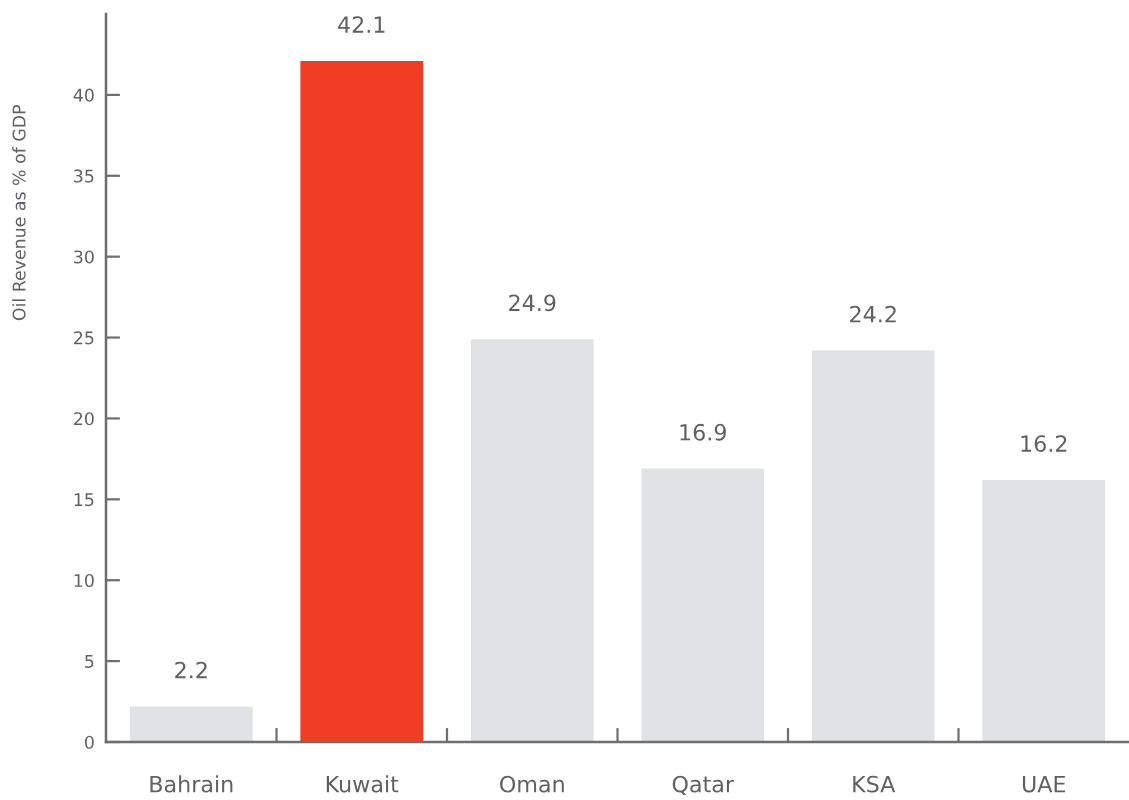 This screenshot has height=800, width=1129. What do you see at coordinates (362, 784) in the screenshot?
I see `x-tick-label: Kuwait` at bounding box center [362, 784].